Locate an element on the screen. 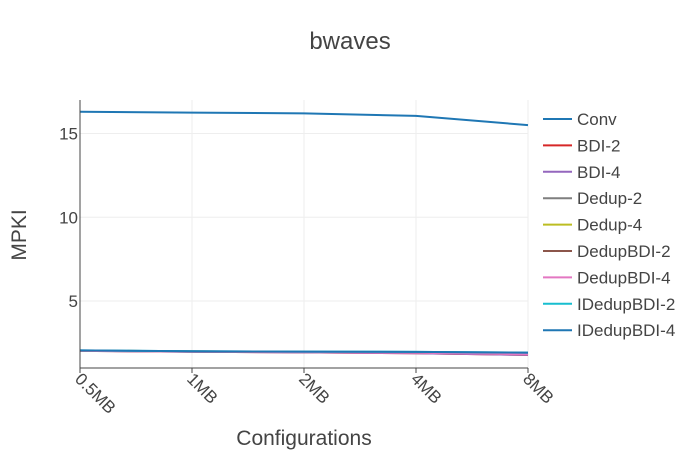  legend-item-dedup-4: Dedup-4 is located at coordinates (592, 225).